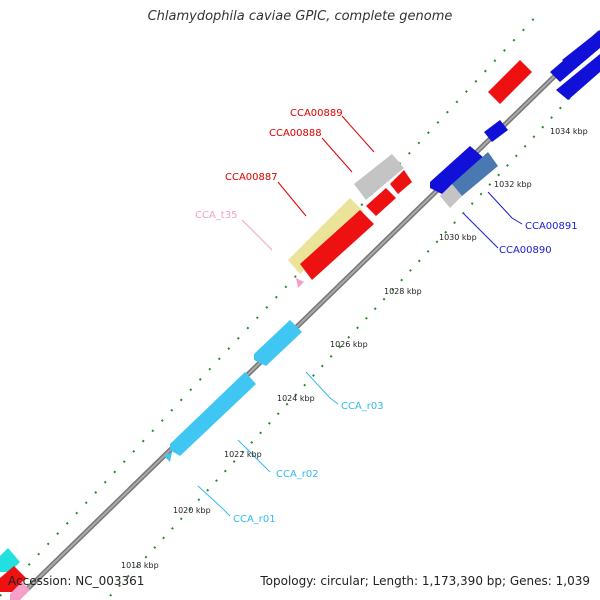 This screenshot has height=600, width=600. Describe the element at coordinates (569, 131) in the screenshot. I see `tick-label-1034: 1034 kbp` at that location.